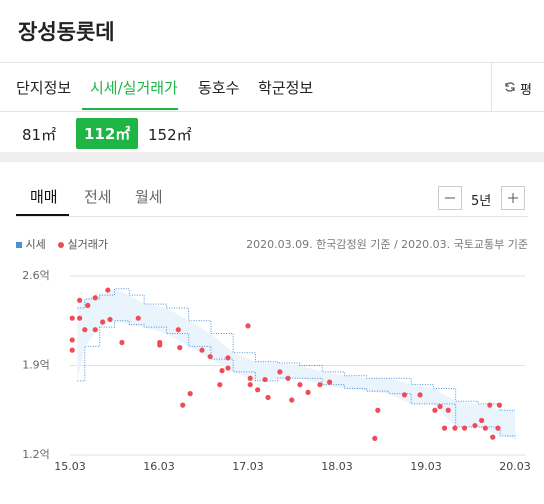 This screenshot has height=504, width=544. What do you see at coordinates (107, 133) in the screenshot?
I see `size-option: 112㎡` at bounding box center [107, 133].